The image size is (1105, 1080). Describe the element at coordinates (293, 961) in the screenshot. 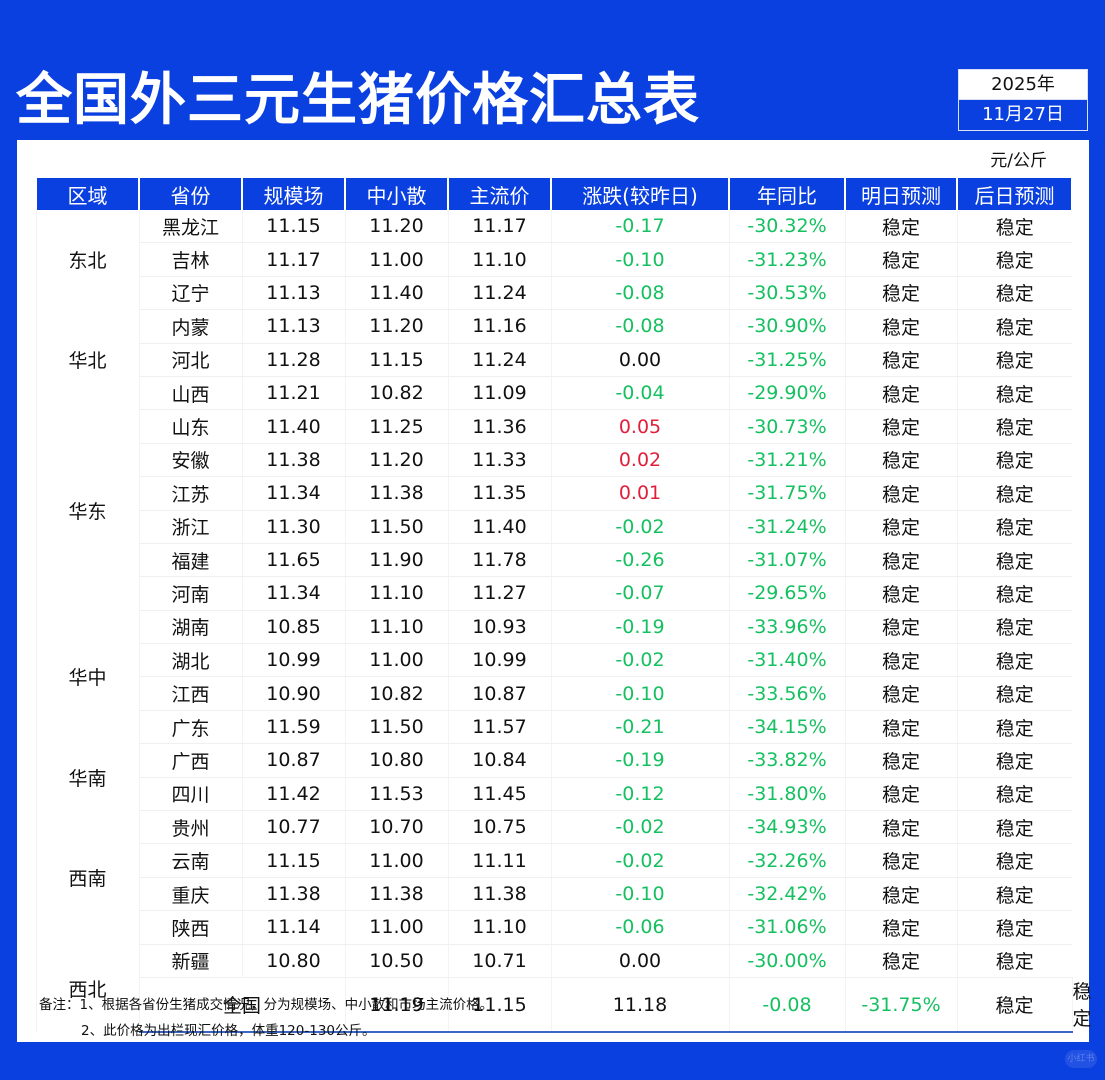

I see `large-cell: 10.80` at that location.